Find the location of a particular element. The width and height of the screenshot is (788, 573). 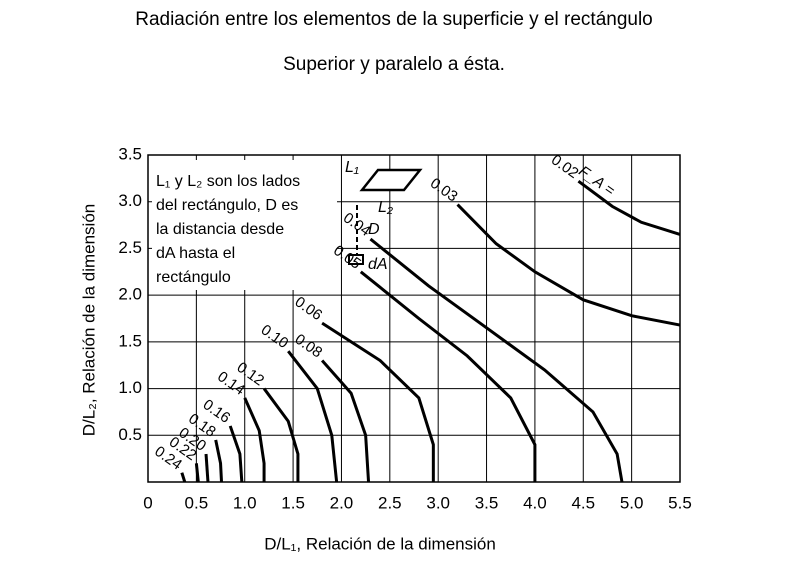

x-axis-label: D/L₁, Relación de la dimensión is located at coordinates (380, 543).